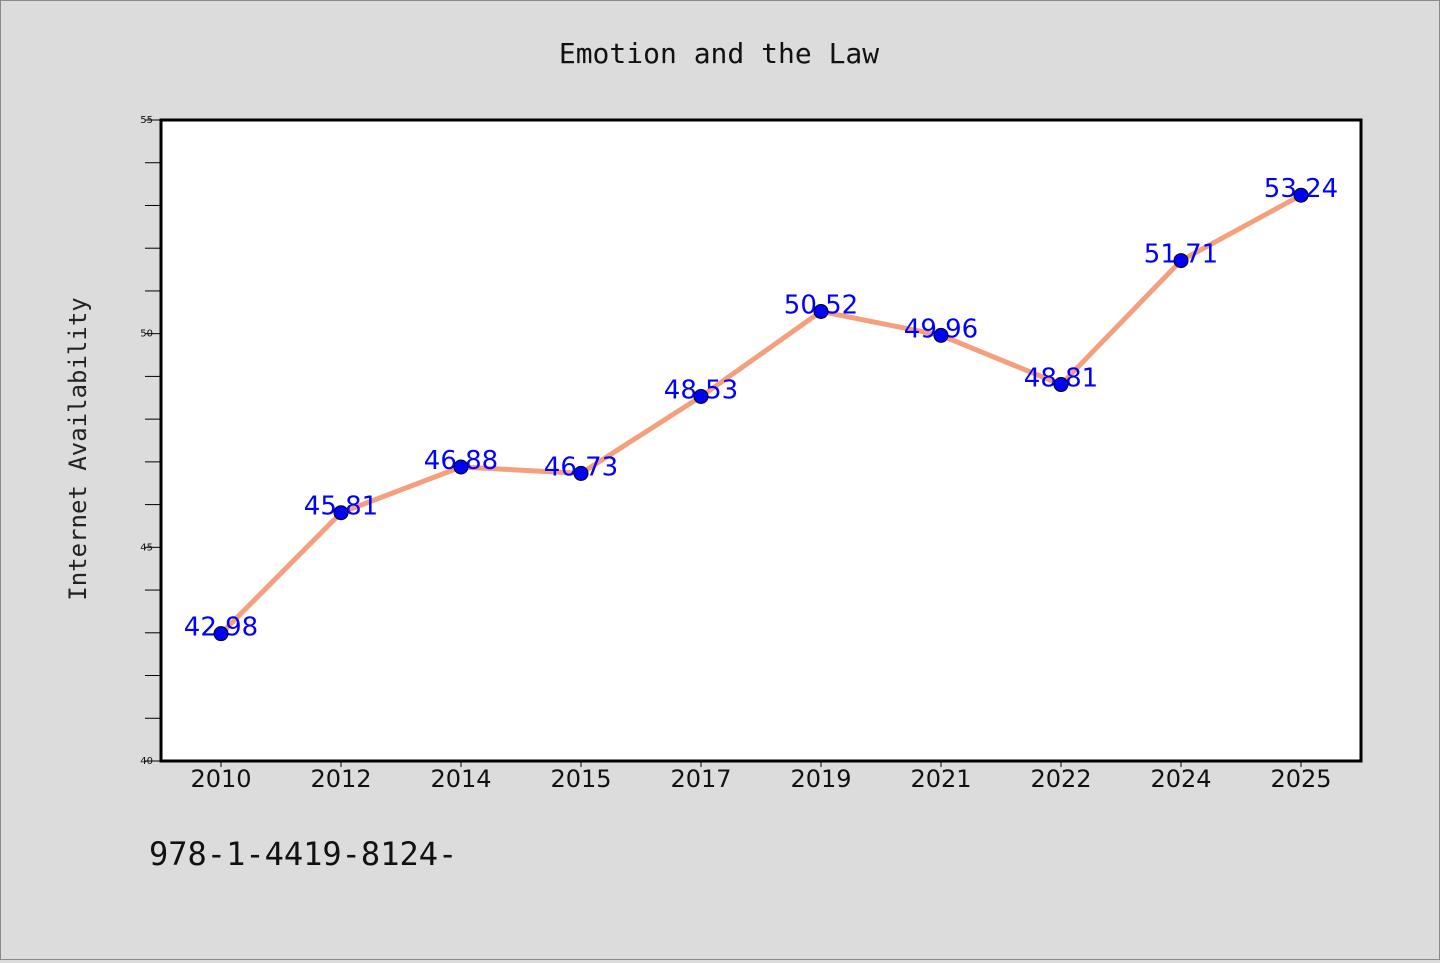 The height and width of the screenshot is (963, 1440). I want to click on isbn-text: 978-1-4419-8124-, so click(303, 854).